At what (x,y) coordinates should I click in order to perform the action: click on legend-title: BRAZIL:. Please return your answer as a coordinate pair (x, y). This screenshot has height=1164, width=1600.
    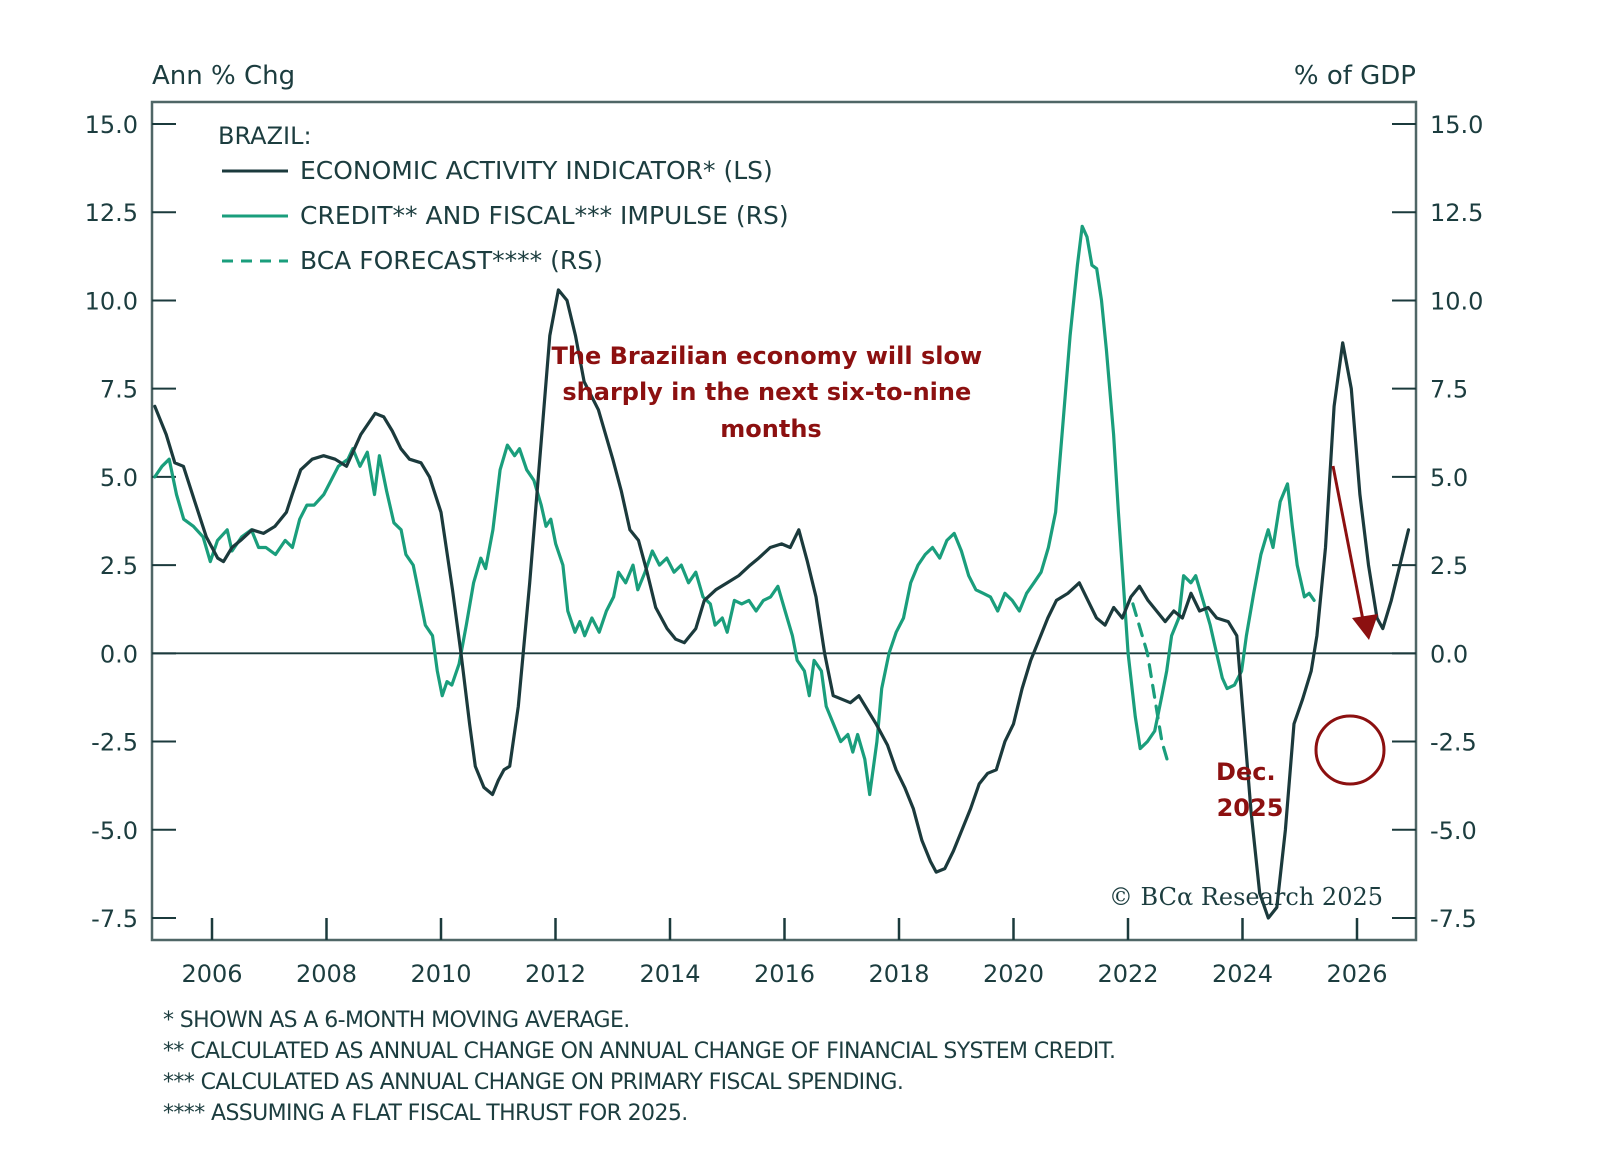
    Looking at the image, I should click on (265, 136).